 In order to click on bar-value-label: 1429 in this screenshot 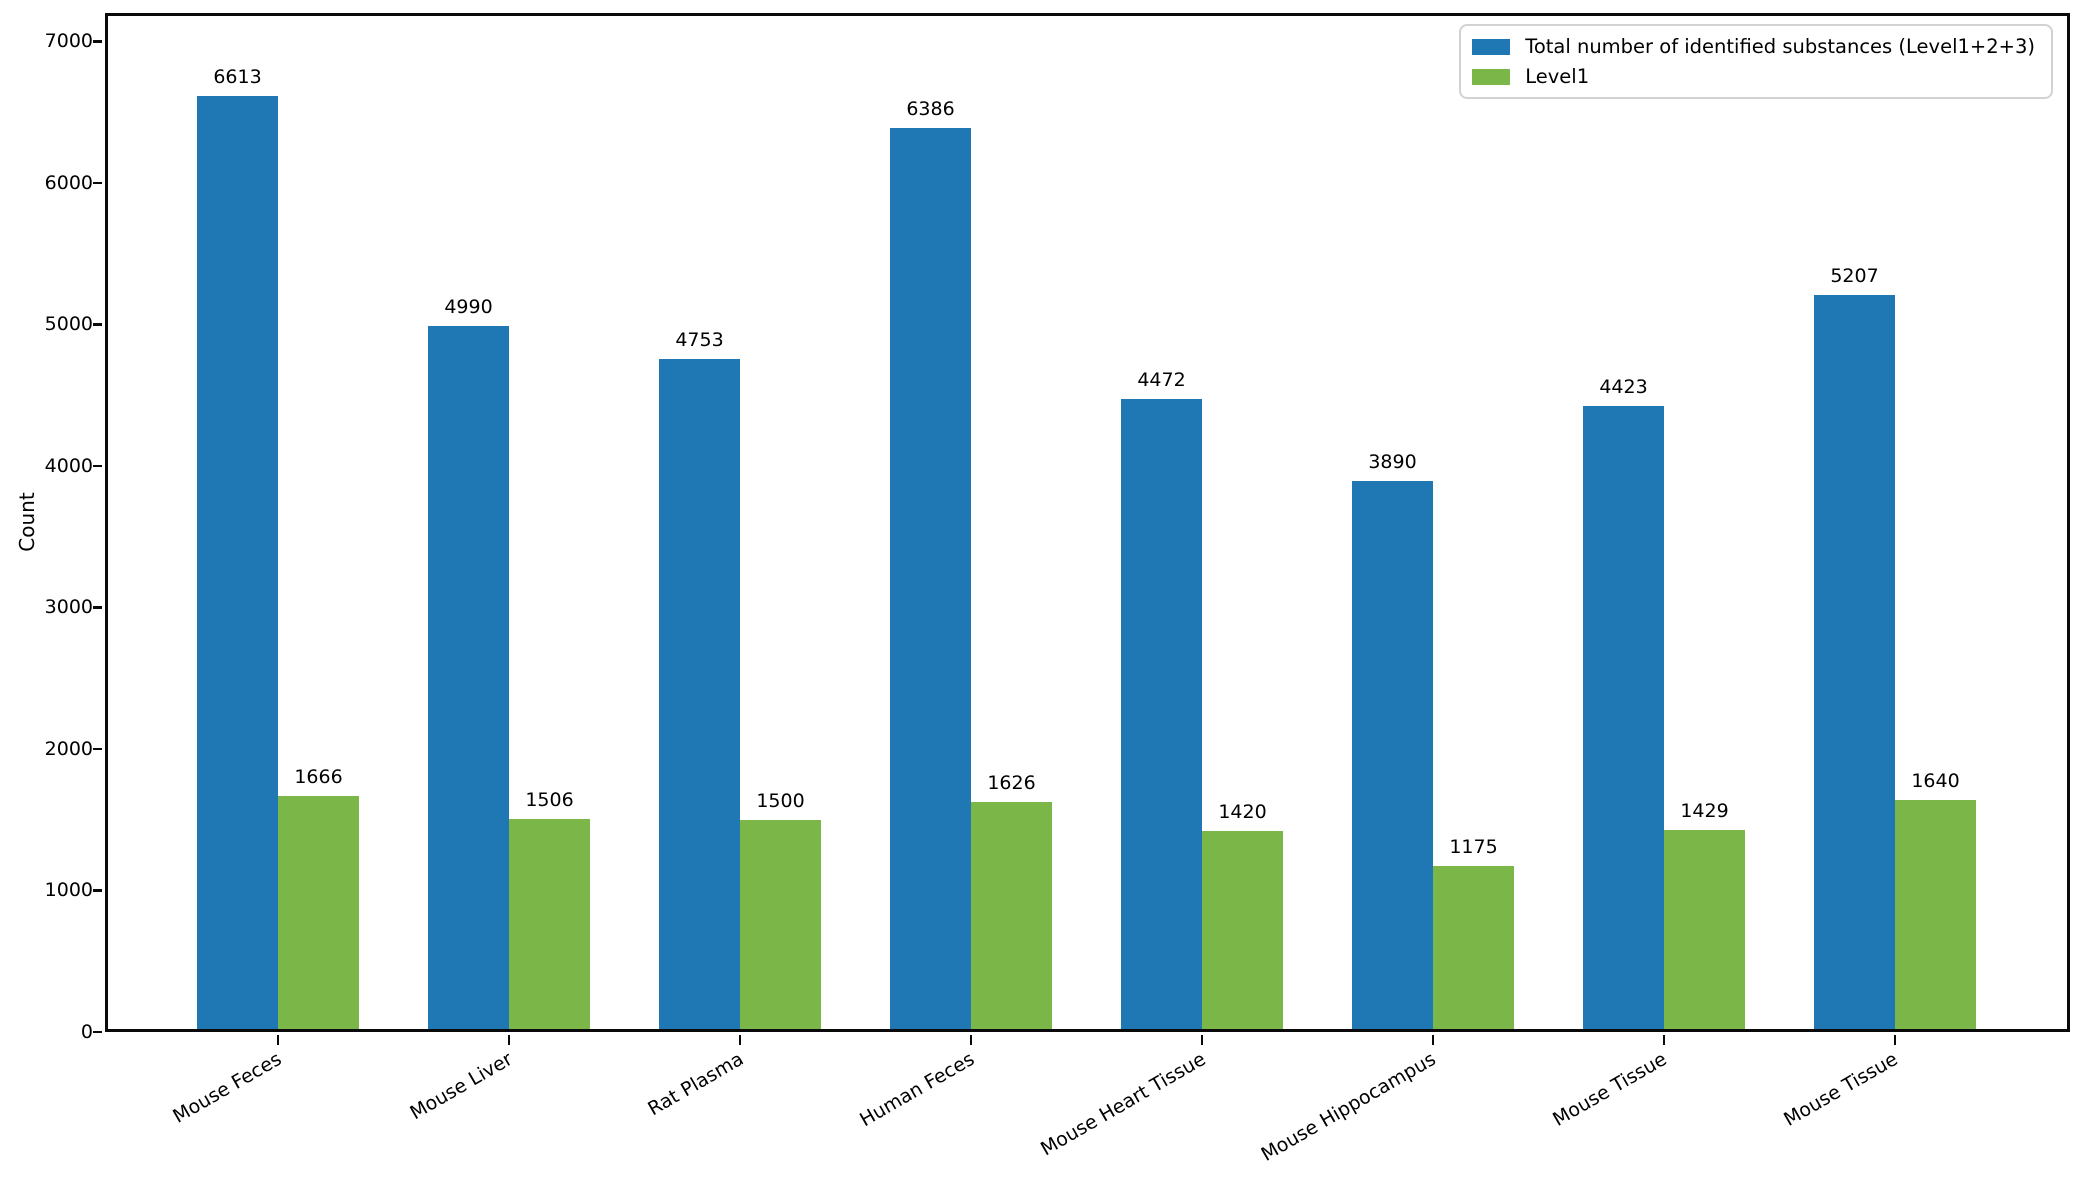, I will do `click(1704, 810)`.